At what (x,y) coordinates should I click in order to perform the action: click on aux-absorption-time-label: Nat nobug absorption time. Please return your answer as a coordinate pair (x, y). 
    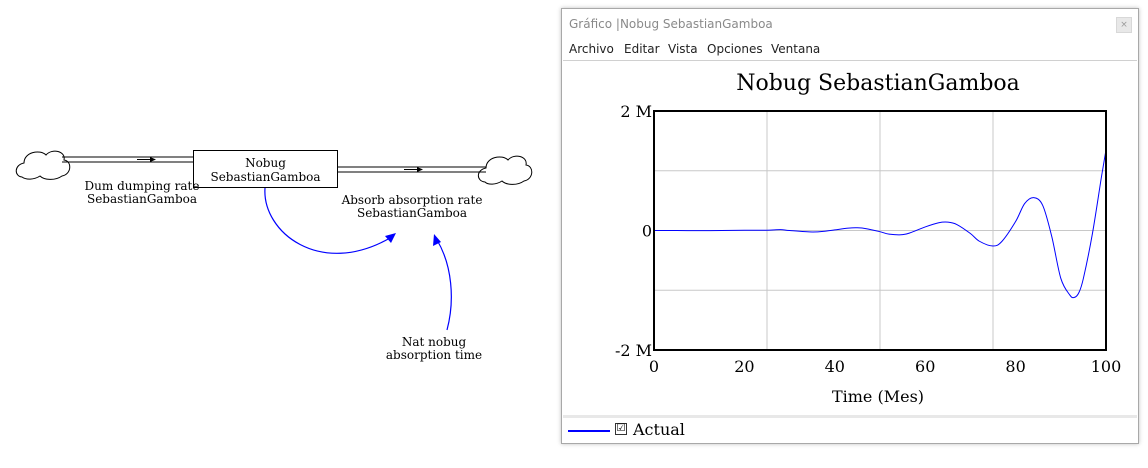
    Looking at the image, I should click on (434, 349).